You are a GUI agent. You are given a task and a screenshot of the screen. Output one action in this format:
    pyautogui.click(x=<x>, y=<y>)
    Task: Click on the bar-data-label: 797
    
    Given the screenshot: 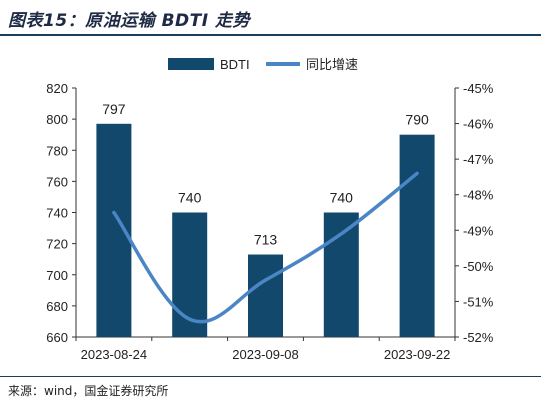 What is the action you would take?
    pyautogui.click(x=114, y=109)
    